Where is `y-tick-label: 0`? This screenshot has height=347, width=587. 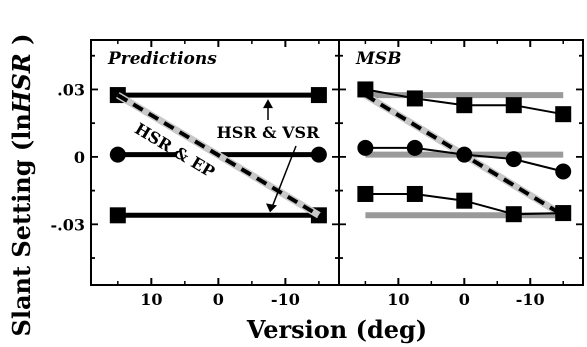
y-tick-label: 0 is located at coordinates (79, 157).